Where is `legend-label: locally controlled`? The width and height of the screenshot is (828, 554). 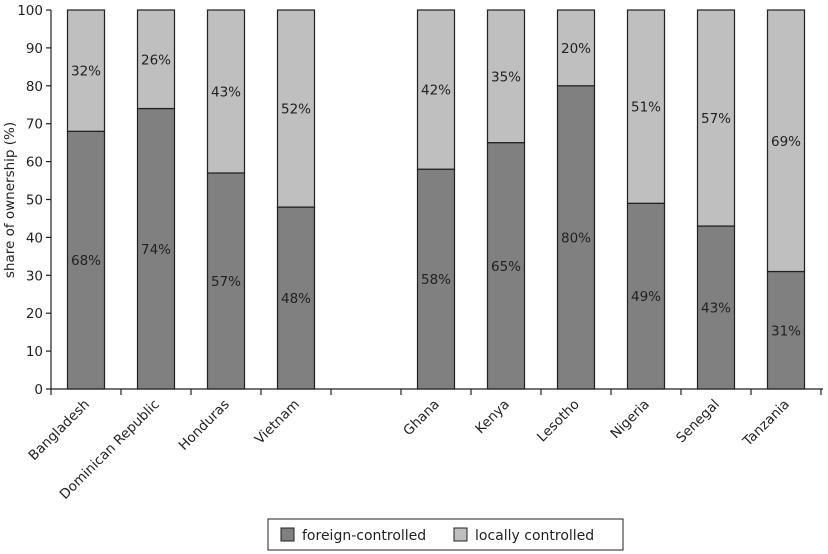
legend-label: locally controlled is located at coordinates (534, 536).